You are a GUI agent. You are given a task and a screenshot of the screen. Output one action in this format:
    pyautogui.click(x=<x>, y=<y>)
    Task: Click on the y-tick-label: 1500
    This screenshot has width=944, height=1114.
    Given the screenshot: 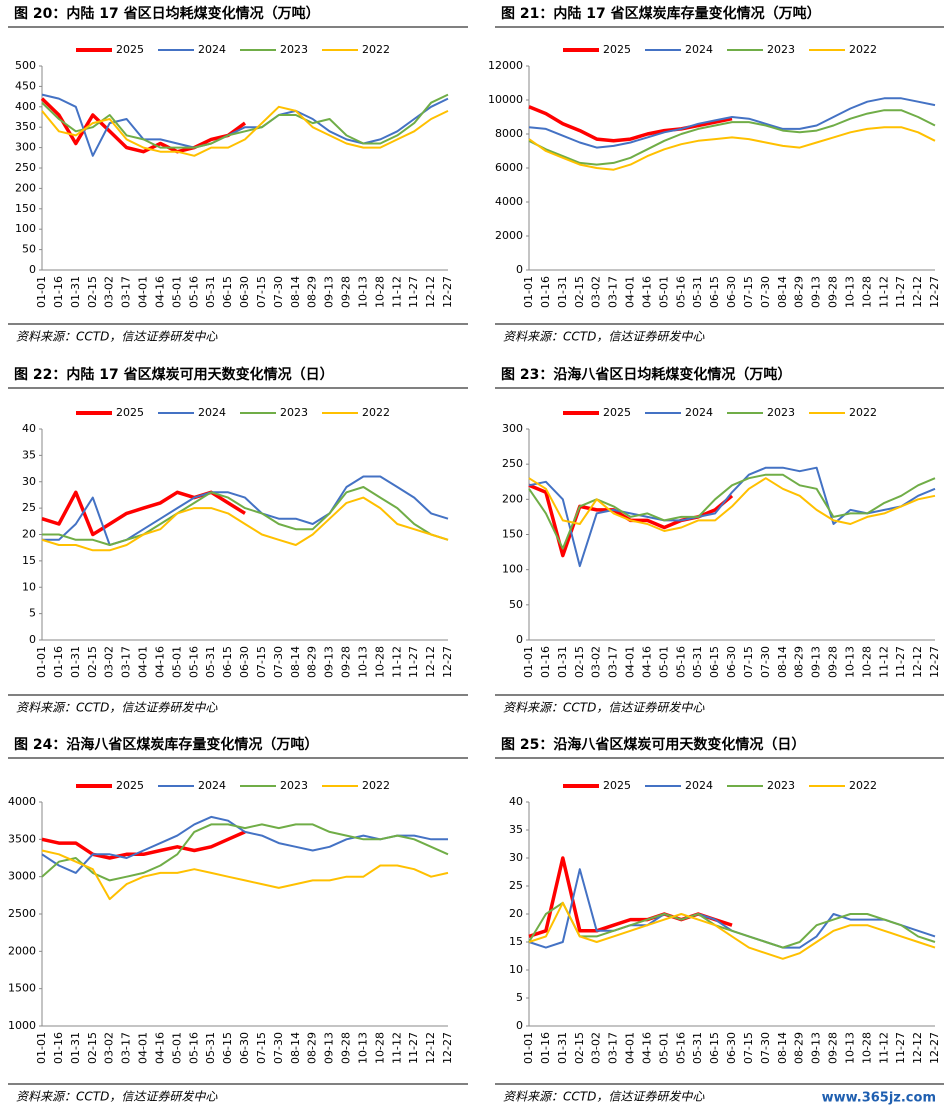 What is the action you would take?
    pyautogui.click(x=22, y=988)
    